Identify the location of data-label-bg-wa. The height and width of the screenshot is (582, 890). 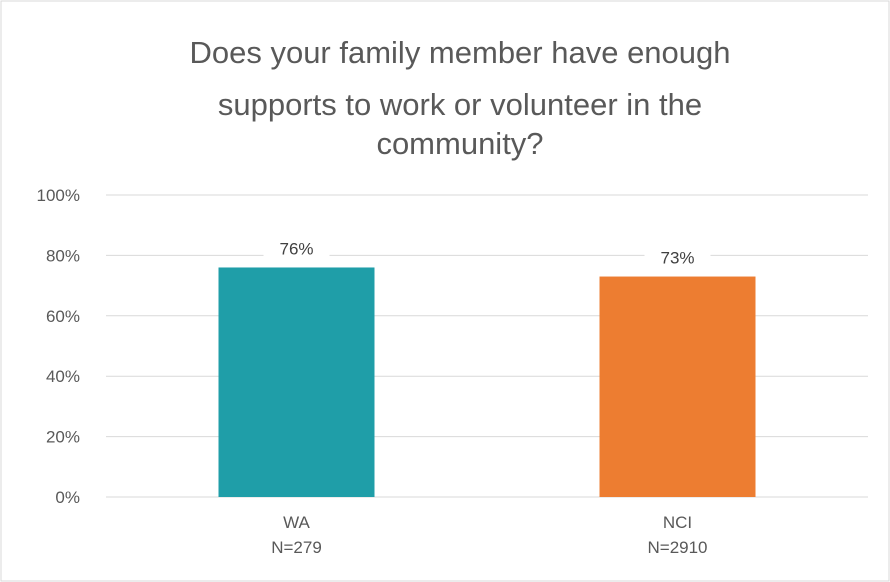
(296, 250).